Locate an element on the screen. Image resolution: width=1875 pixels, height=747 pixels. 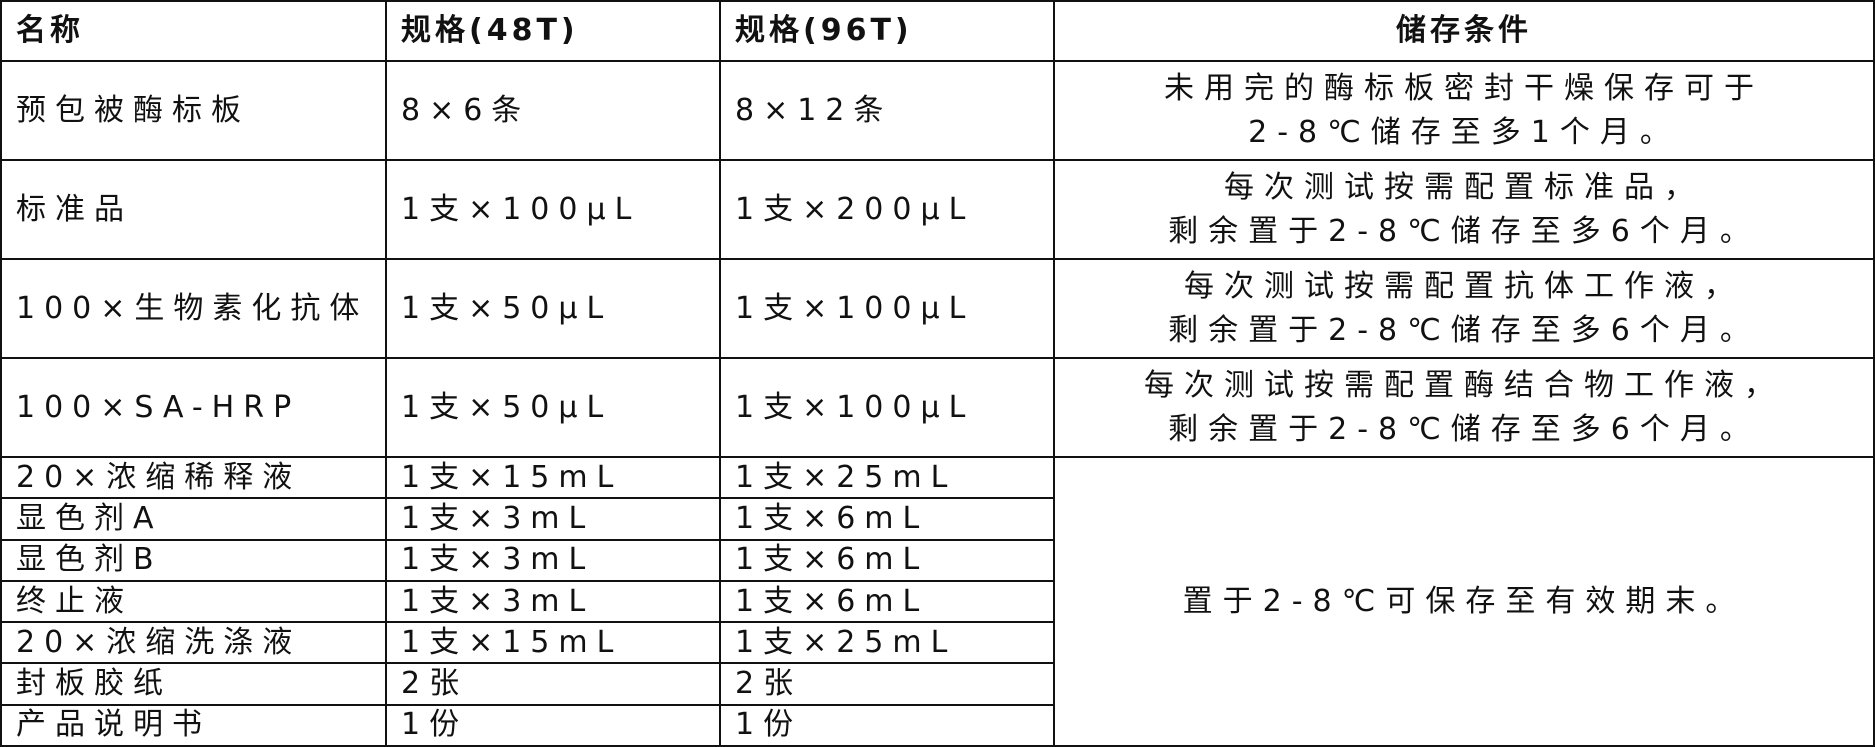
spec-48t: 1支×100μL is located at coordinates (553, 210).